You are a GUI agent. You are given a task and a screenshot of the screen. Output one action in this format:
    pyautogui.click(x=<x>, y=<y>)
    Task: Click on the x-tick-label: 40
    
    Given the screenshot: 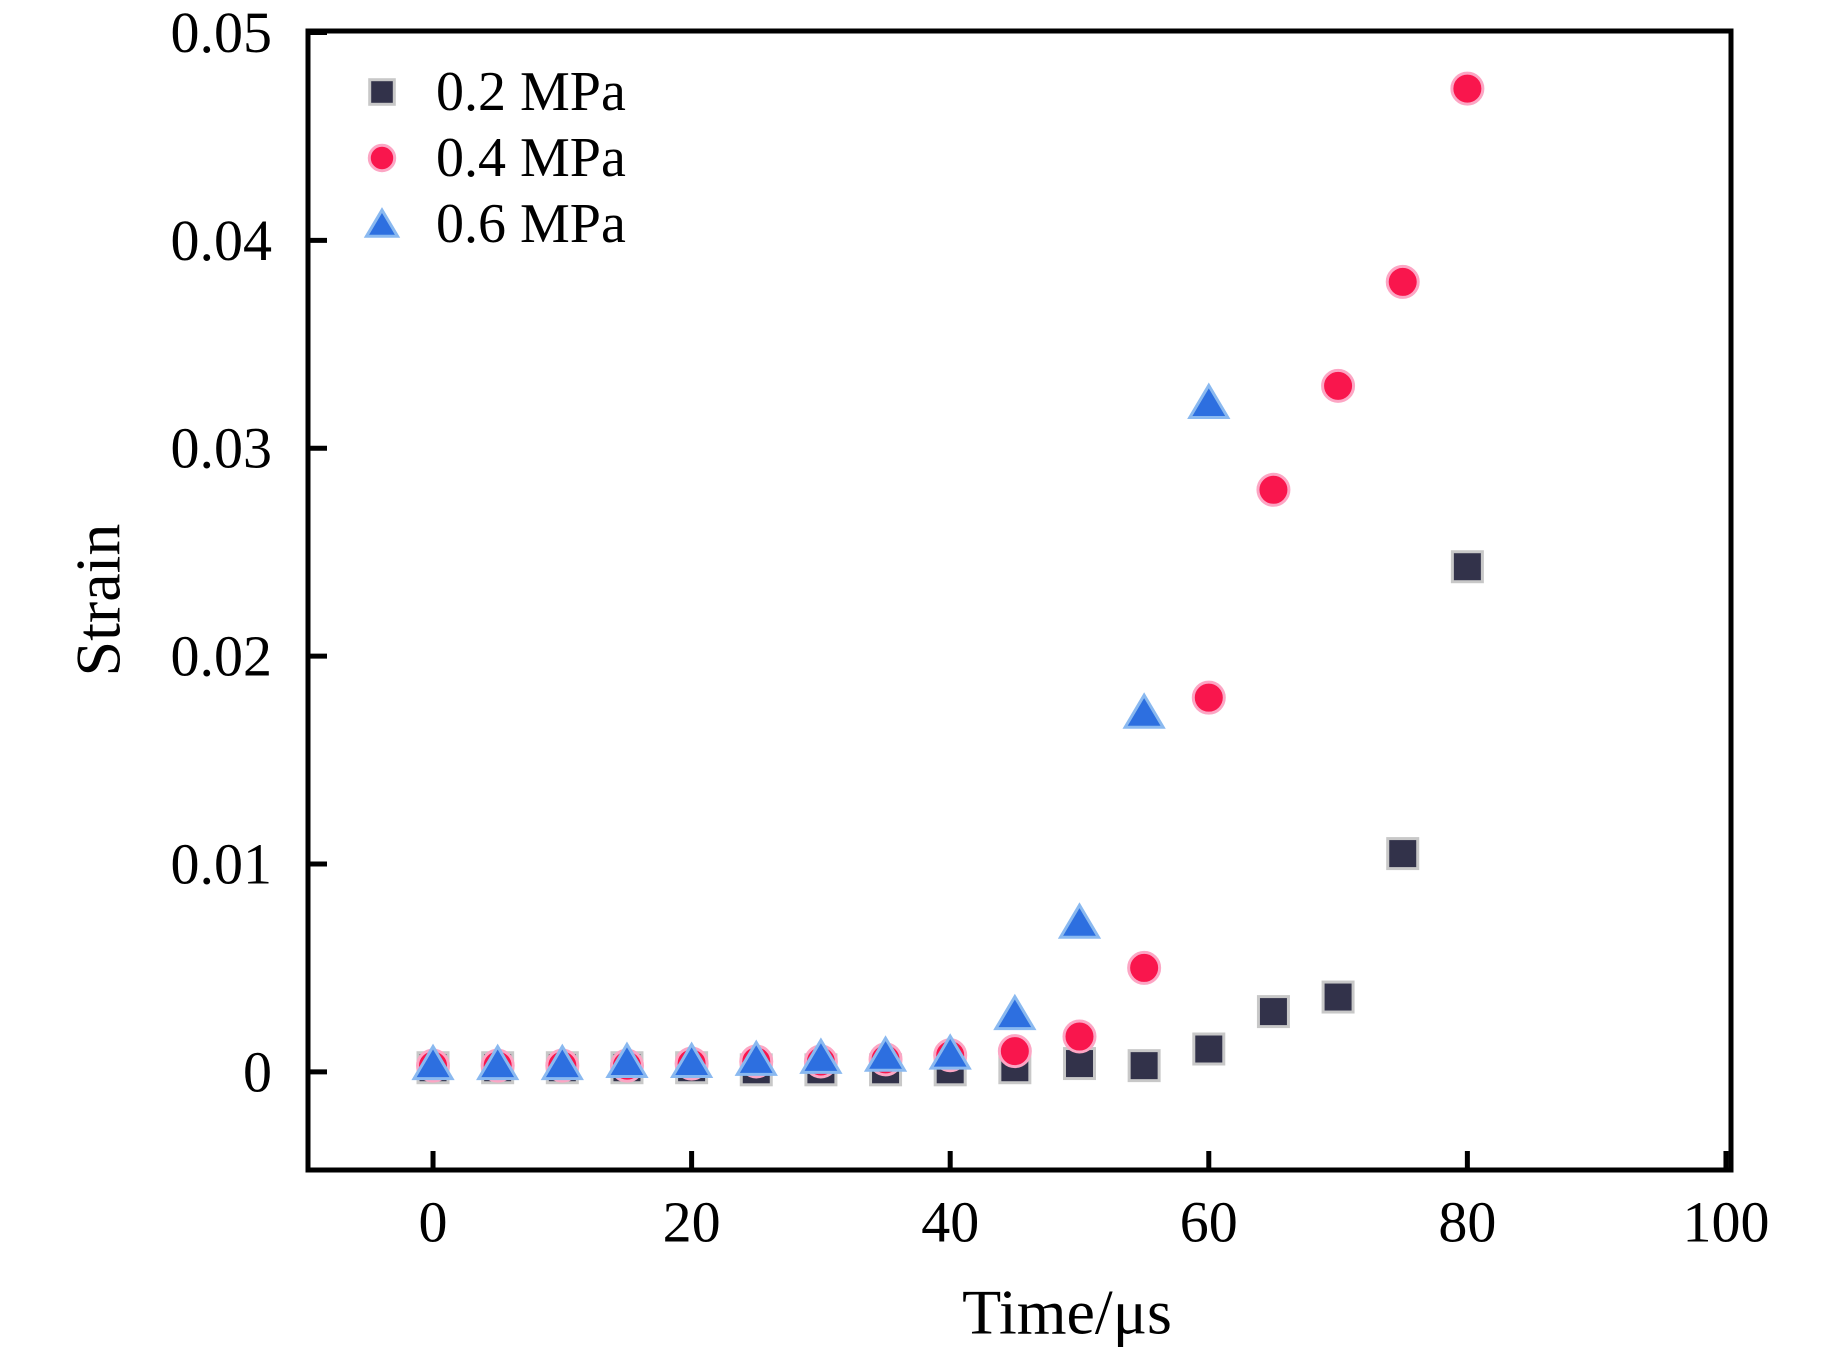 What is the action you would take?
    pyautogui.click(x=950, y=1222)
    